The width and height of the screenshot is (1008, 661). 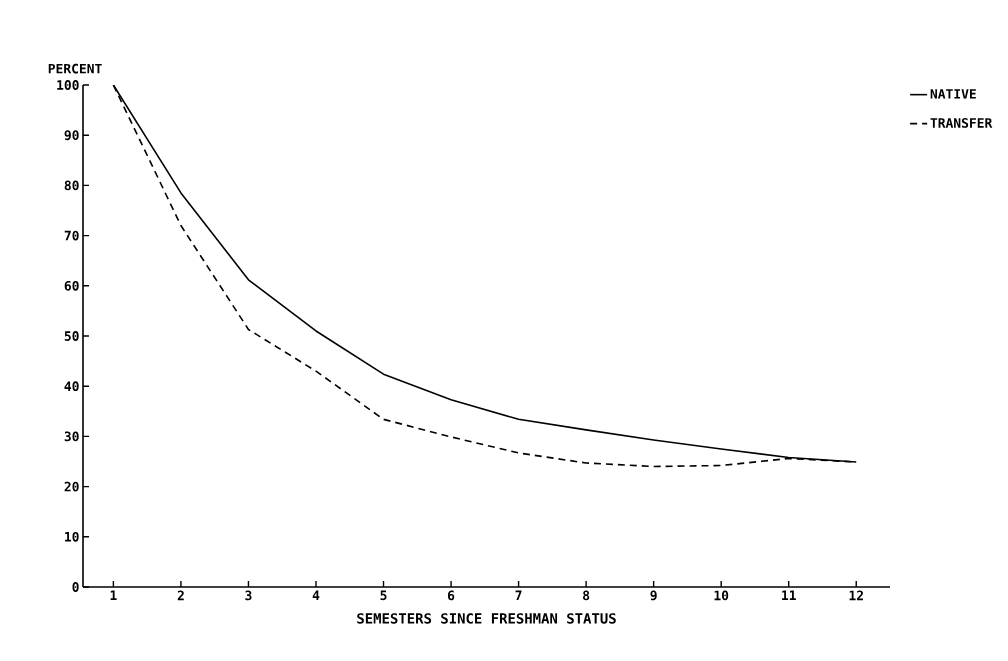 What do you see at coordinates (248, 595) in the screenshot?
I see `x-tick-label: 3` at bounding box center [248, 595].